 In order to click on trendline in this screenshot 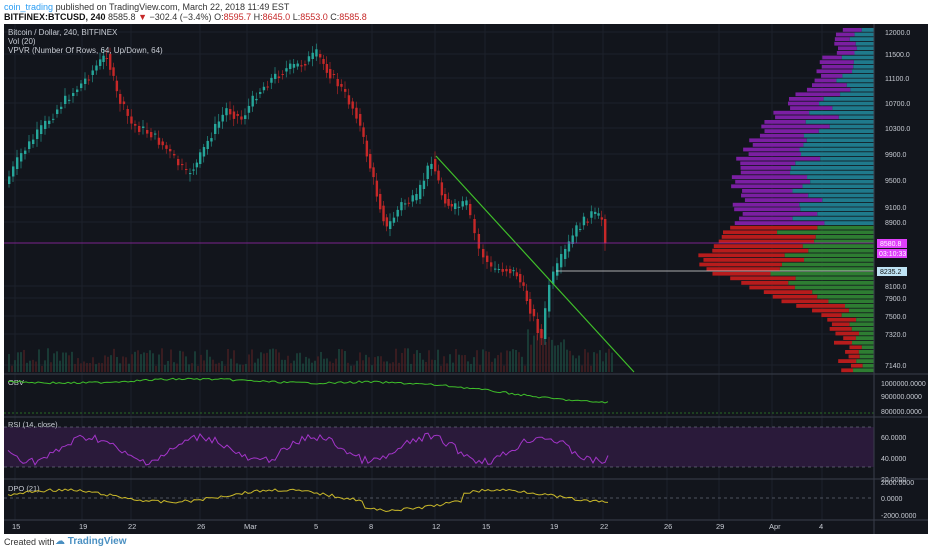, I will do `click(535, 264)`.